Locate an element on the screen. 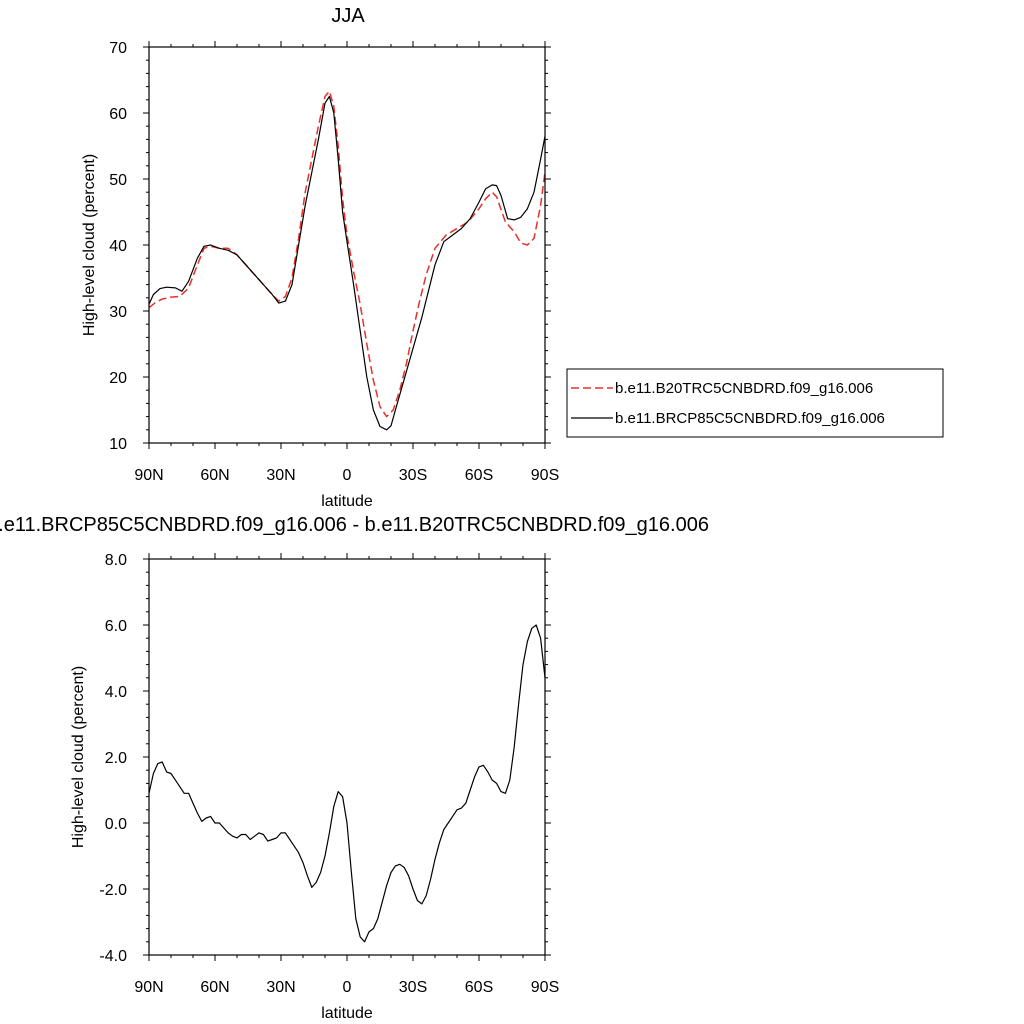  top-x-axis-label: latitude is located at coordinates (347, 501).